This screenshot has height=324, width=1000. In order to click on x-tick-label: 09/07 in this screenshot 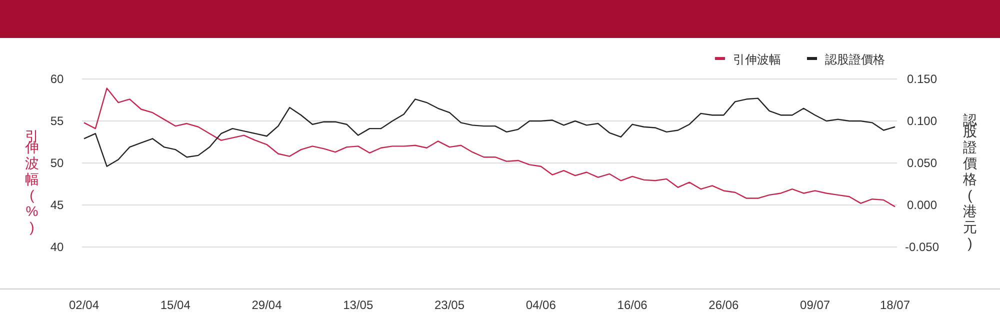, I will do `click(815, 305)`.